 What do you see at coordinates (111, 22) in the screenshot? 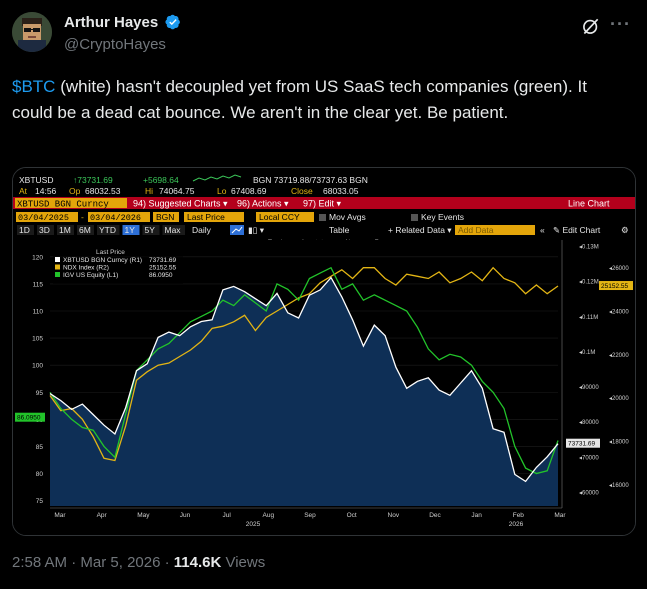
I see `author-name: Arthur Hayes` at bounding box center [111, 22].